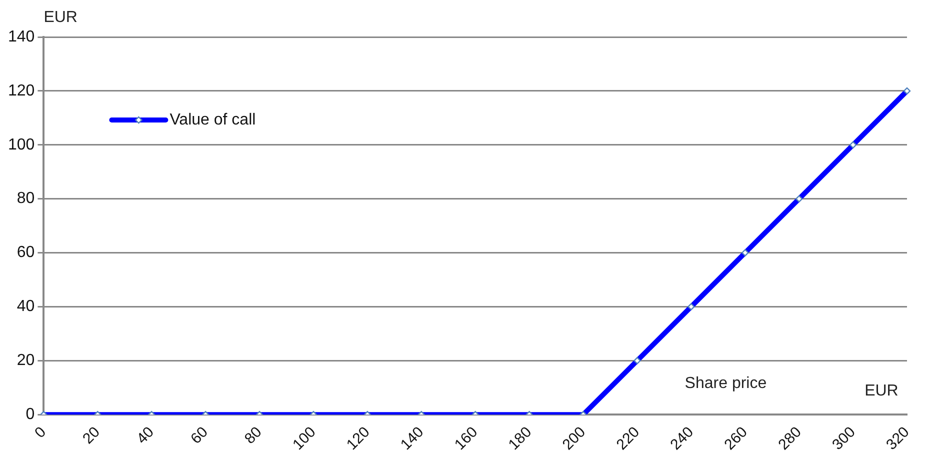 The width and height of the screenshot is (925, 459). Describe the element at coordinates (628, 439) in the screenshot. I see `x-tick-label: 220` at that location.